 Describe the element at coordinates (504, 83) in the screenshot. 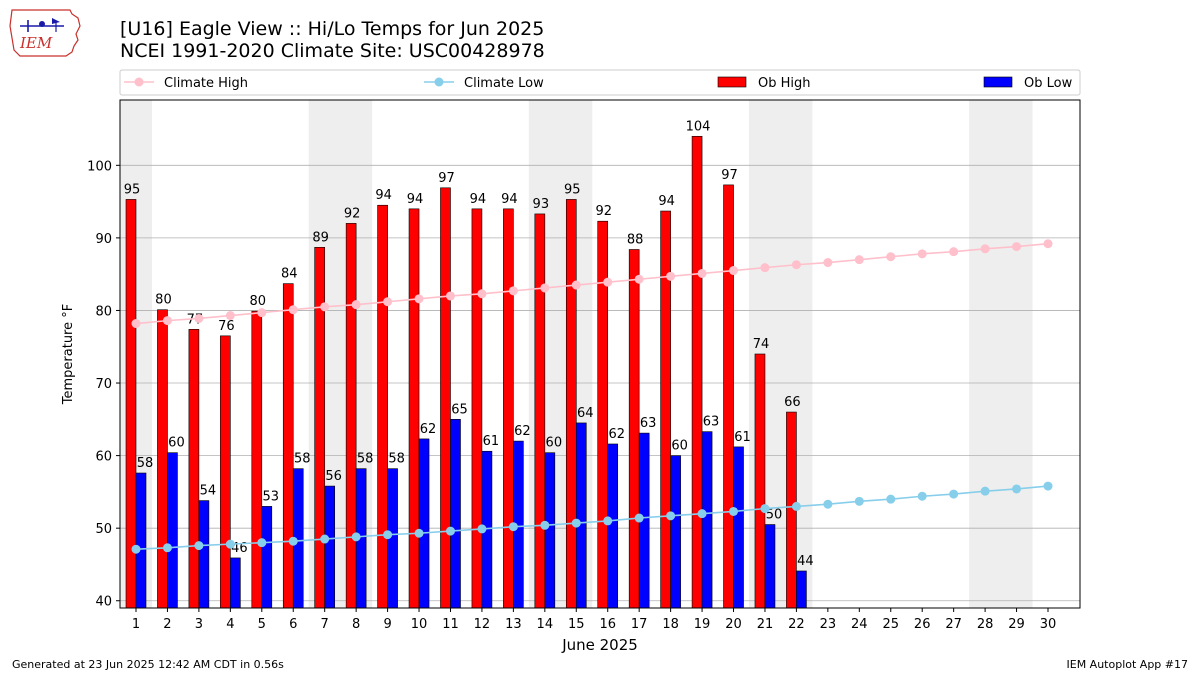

I see `legend-label: Climate Low` at that location.